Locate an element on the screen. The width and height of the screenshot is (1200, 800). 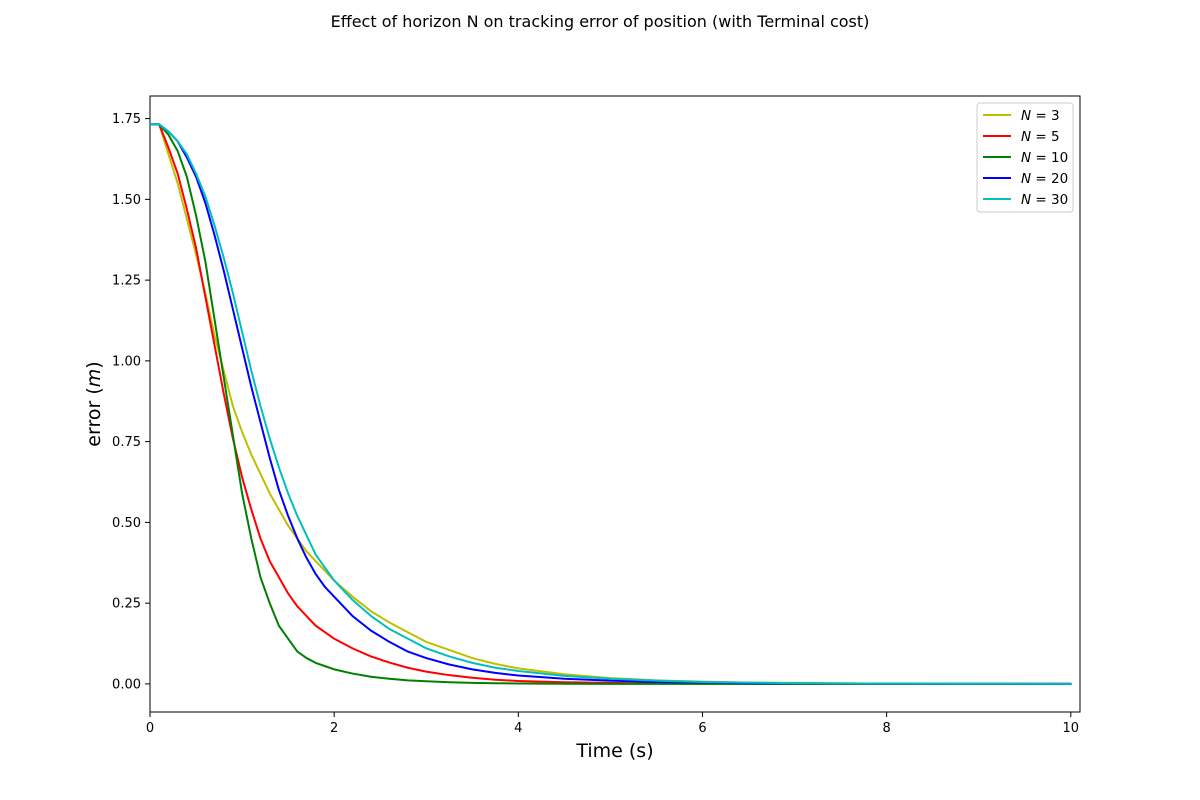
x-tick-label: 10 is located at coordinates (1071, 728).